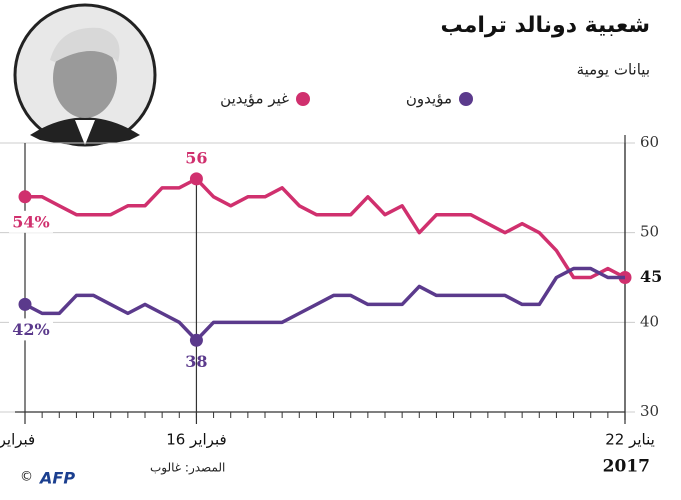  Describe the element at coordinates (649, 232) in the screenshot. I see `y-tick-label: 50` at that location.